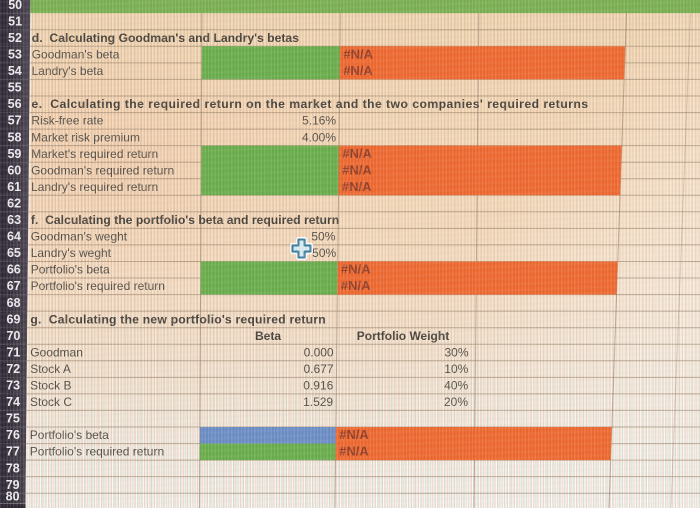  Describe the element at coordinates (85, 137) in the screenshot. I see `svg-text: Market risk premium` at that location.